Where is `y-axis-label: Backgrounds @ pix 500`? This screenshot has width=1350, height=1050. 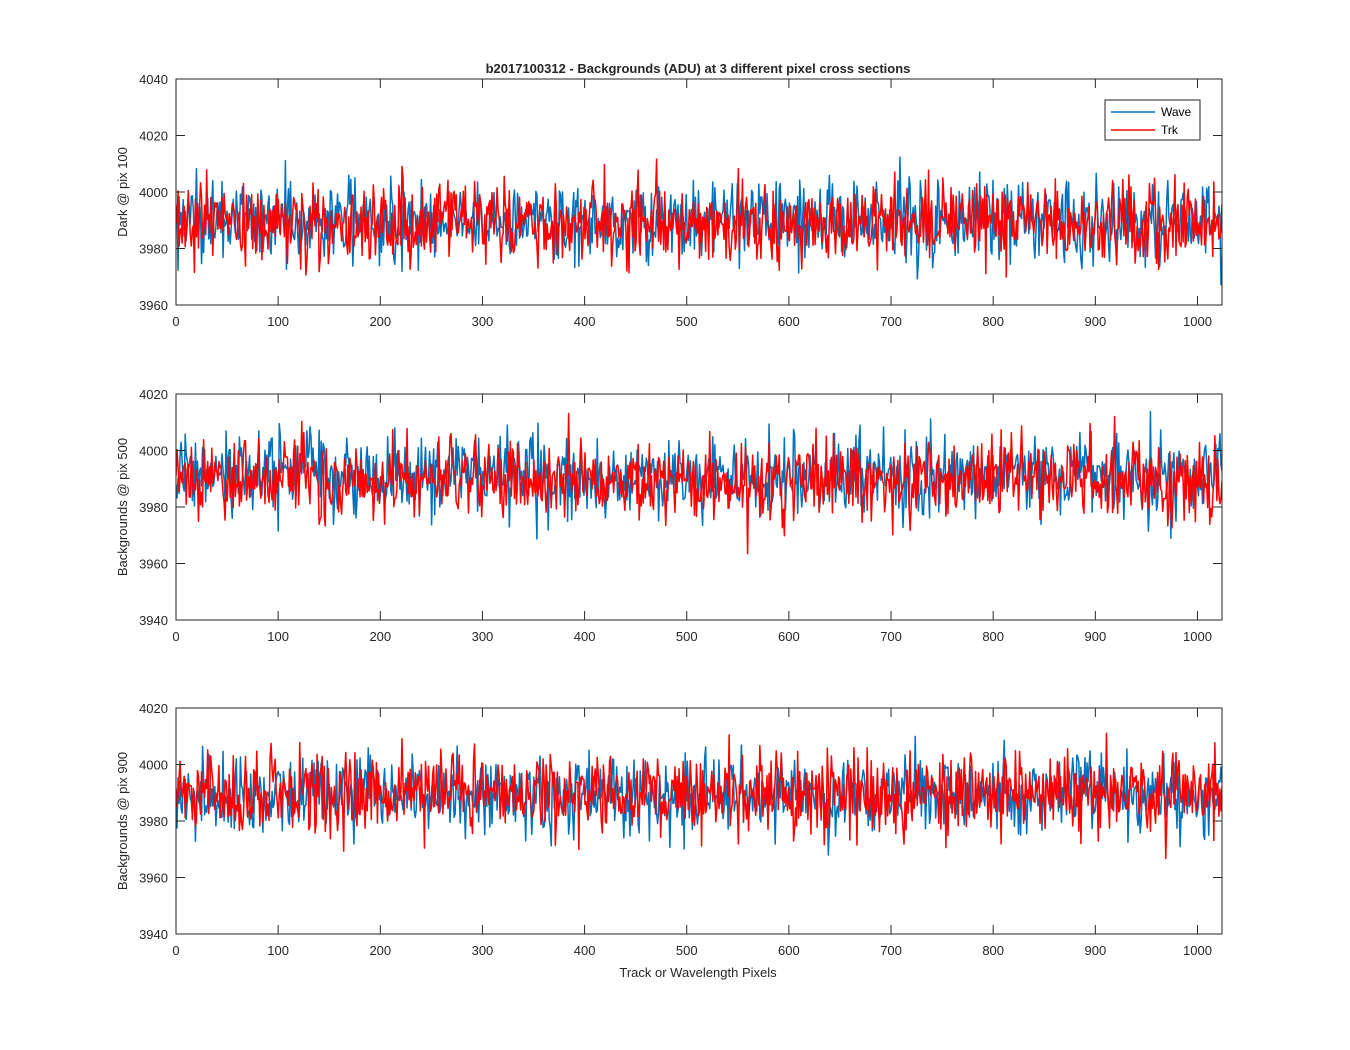
y-axis-label: Backgrounds @ pix 500 is located at coordinates (122, 507).